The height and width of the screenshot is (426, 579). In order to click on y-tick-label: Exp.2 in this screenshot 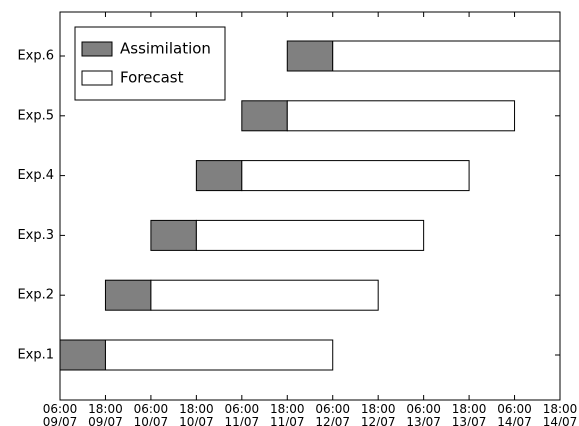, I will do `click(35, 295)`.